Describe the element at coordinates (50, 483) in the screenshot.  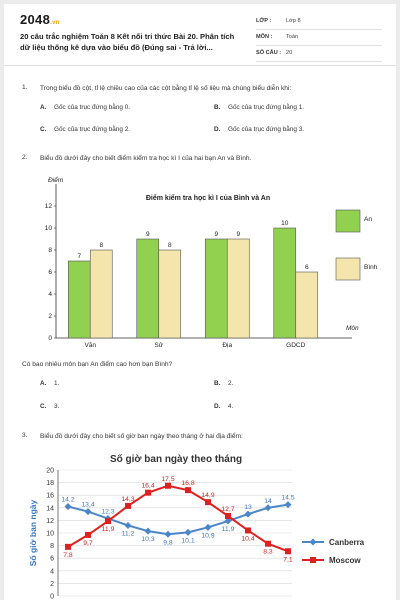
I see `y-tick-label: 18` at that location.